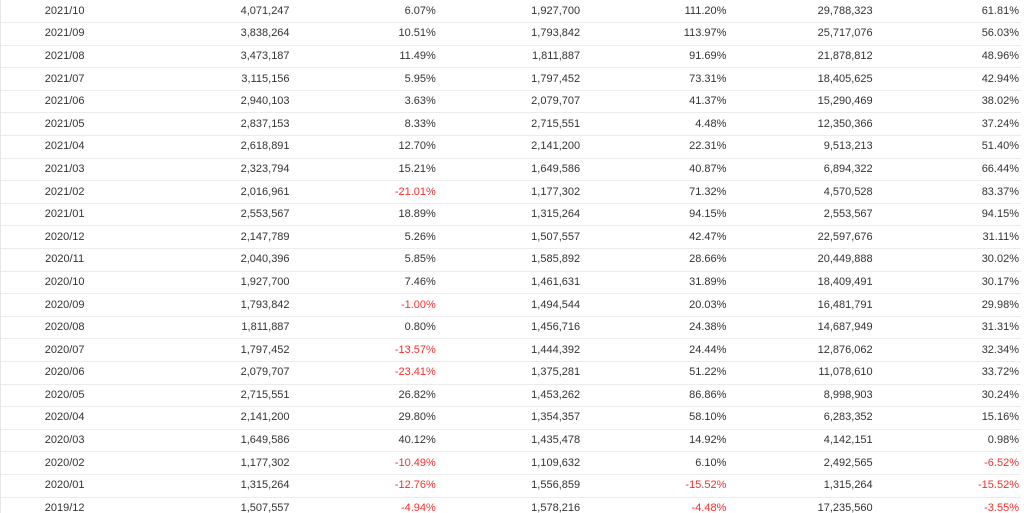 The image size is (1024, 513). What do you see at coordinates (362, 463) in the screenshot?
I see `table-cell-value: -10.49%` at bounding box center [362, 463].